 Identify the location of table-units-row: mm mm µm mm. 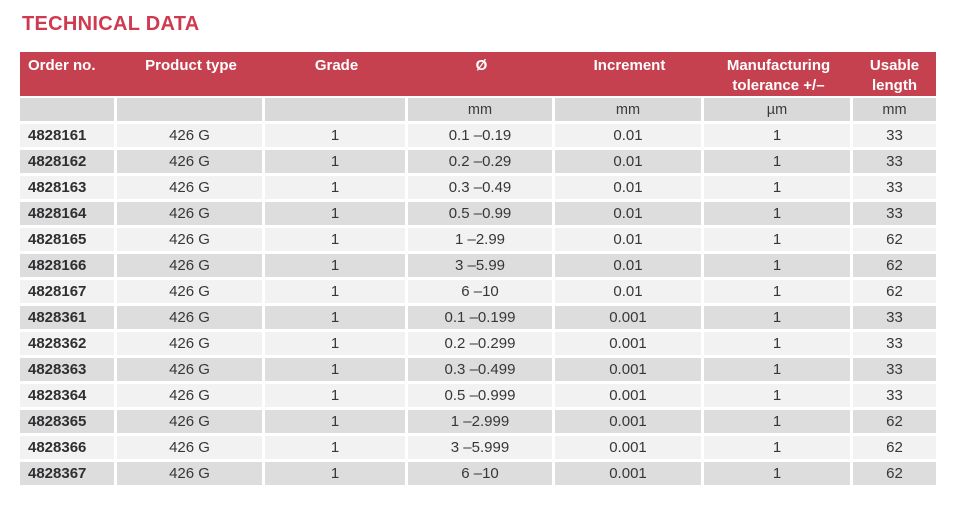
(478, 111).